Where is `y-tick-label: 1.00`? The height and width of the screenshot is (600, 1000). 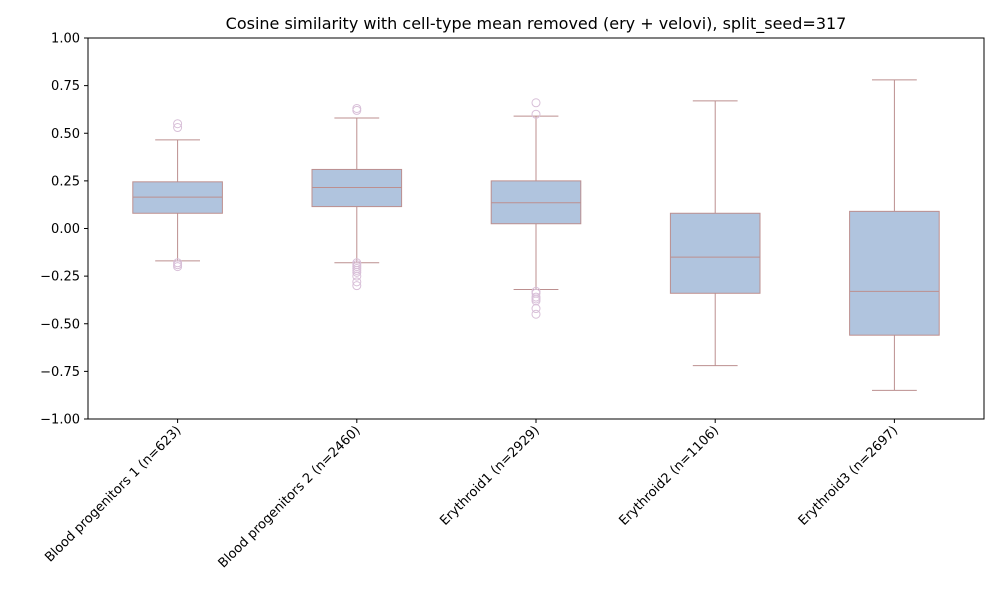
y-tick-label: 1.00 is located at coordinates (65, 39).